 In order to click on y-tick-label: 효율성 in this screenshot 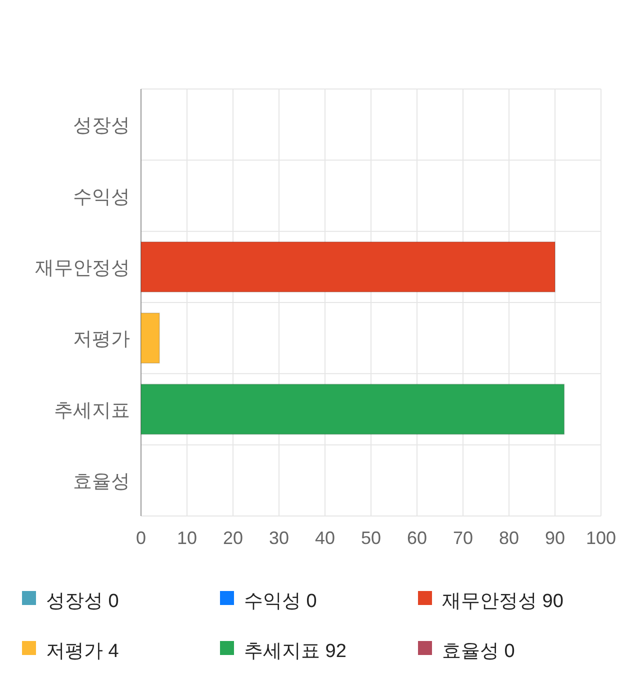, I will do `click(101, 481)`.